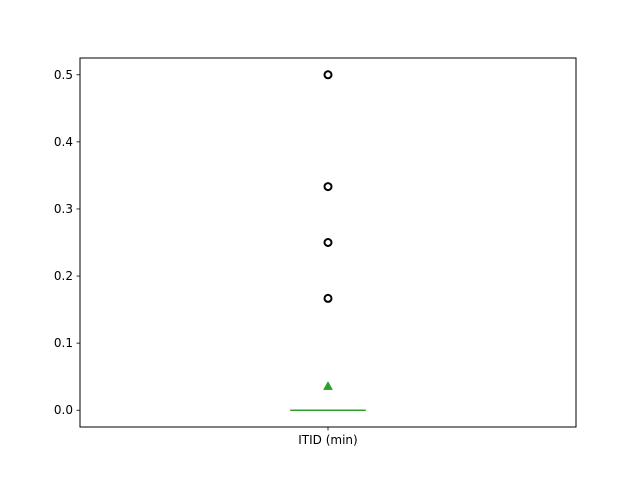 The width and height of the screenshot is (640, 480). I want to click on y-tick-label: 0.0, so click(63, 410).